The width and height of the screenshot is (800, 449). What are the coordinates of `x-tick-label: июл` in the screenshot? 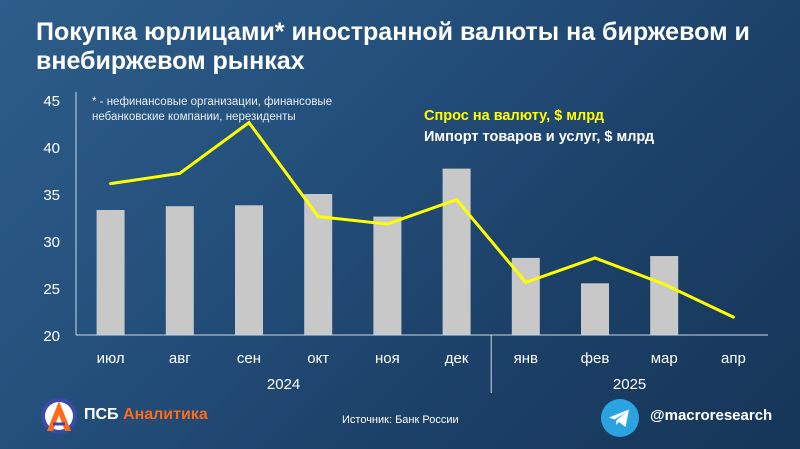 It's located at (111, 358).